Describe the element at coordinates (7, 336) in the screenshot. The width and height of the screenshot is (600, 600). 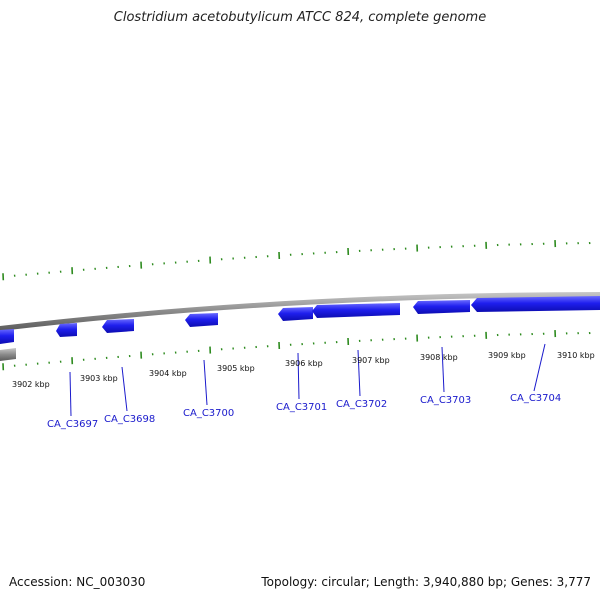
I see `gene-arrow-left-edge` at that location.